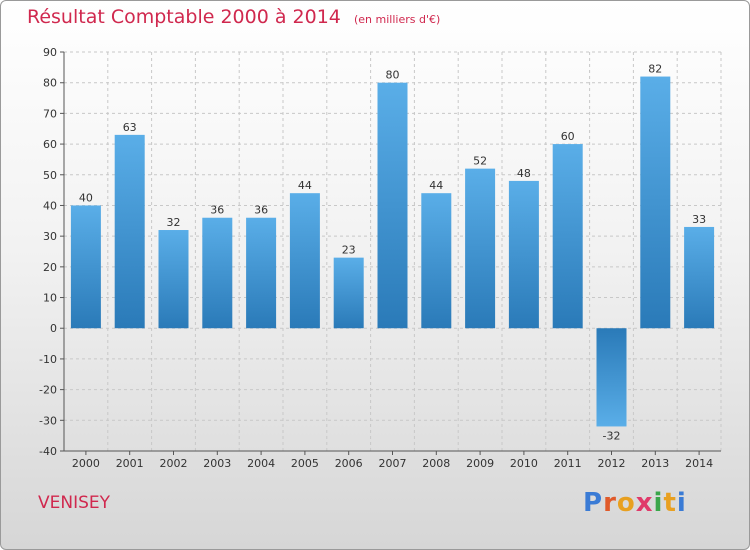 The image size is (750, 550). Describe the element at coordinates (50, 113) in the screenshot. I see `y-tick-label: 70` at that location.